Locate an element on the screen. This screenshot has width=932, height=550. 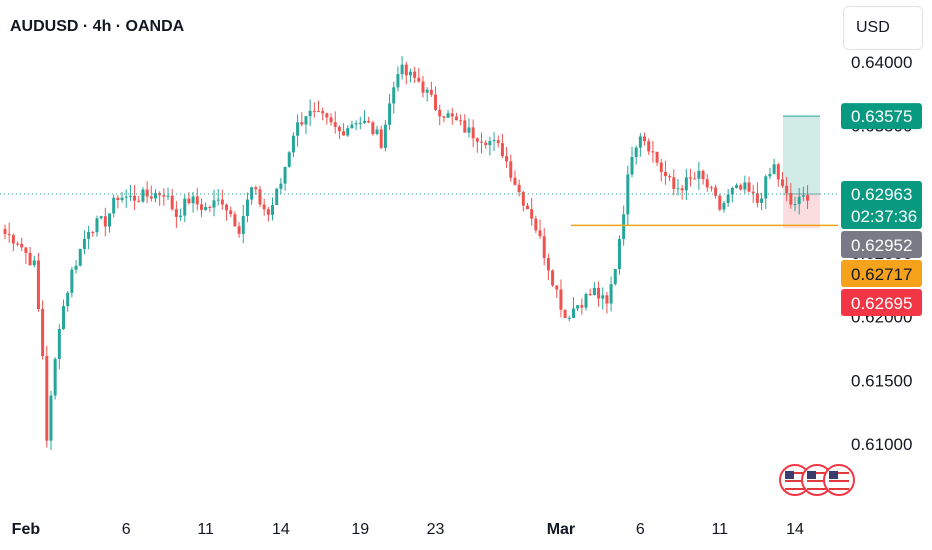
target-price-label-bg is located at coordinates (881, 116).